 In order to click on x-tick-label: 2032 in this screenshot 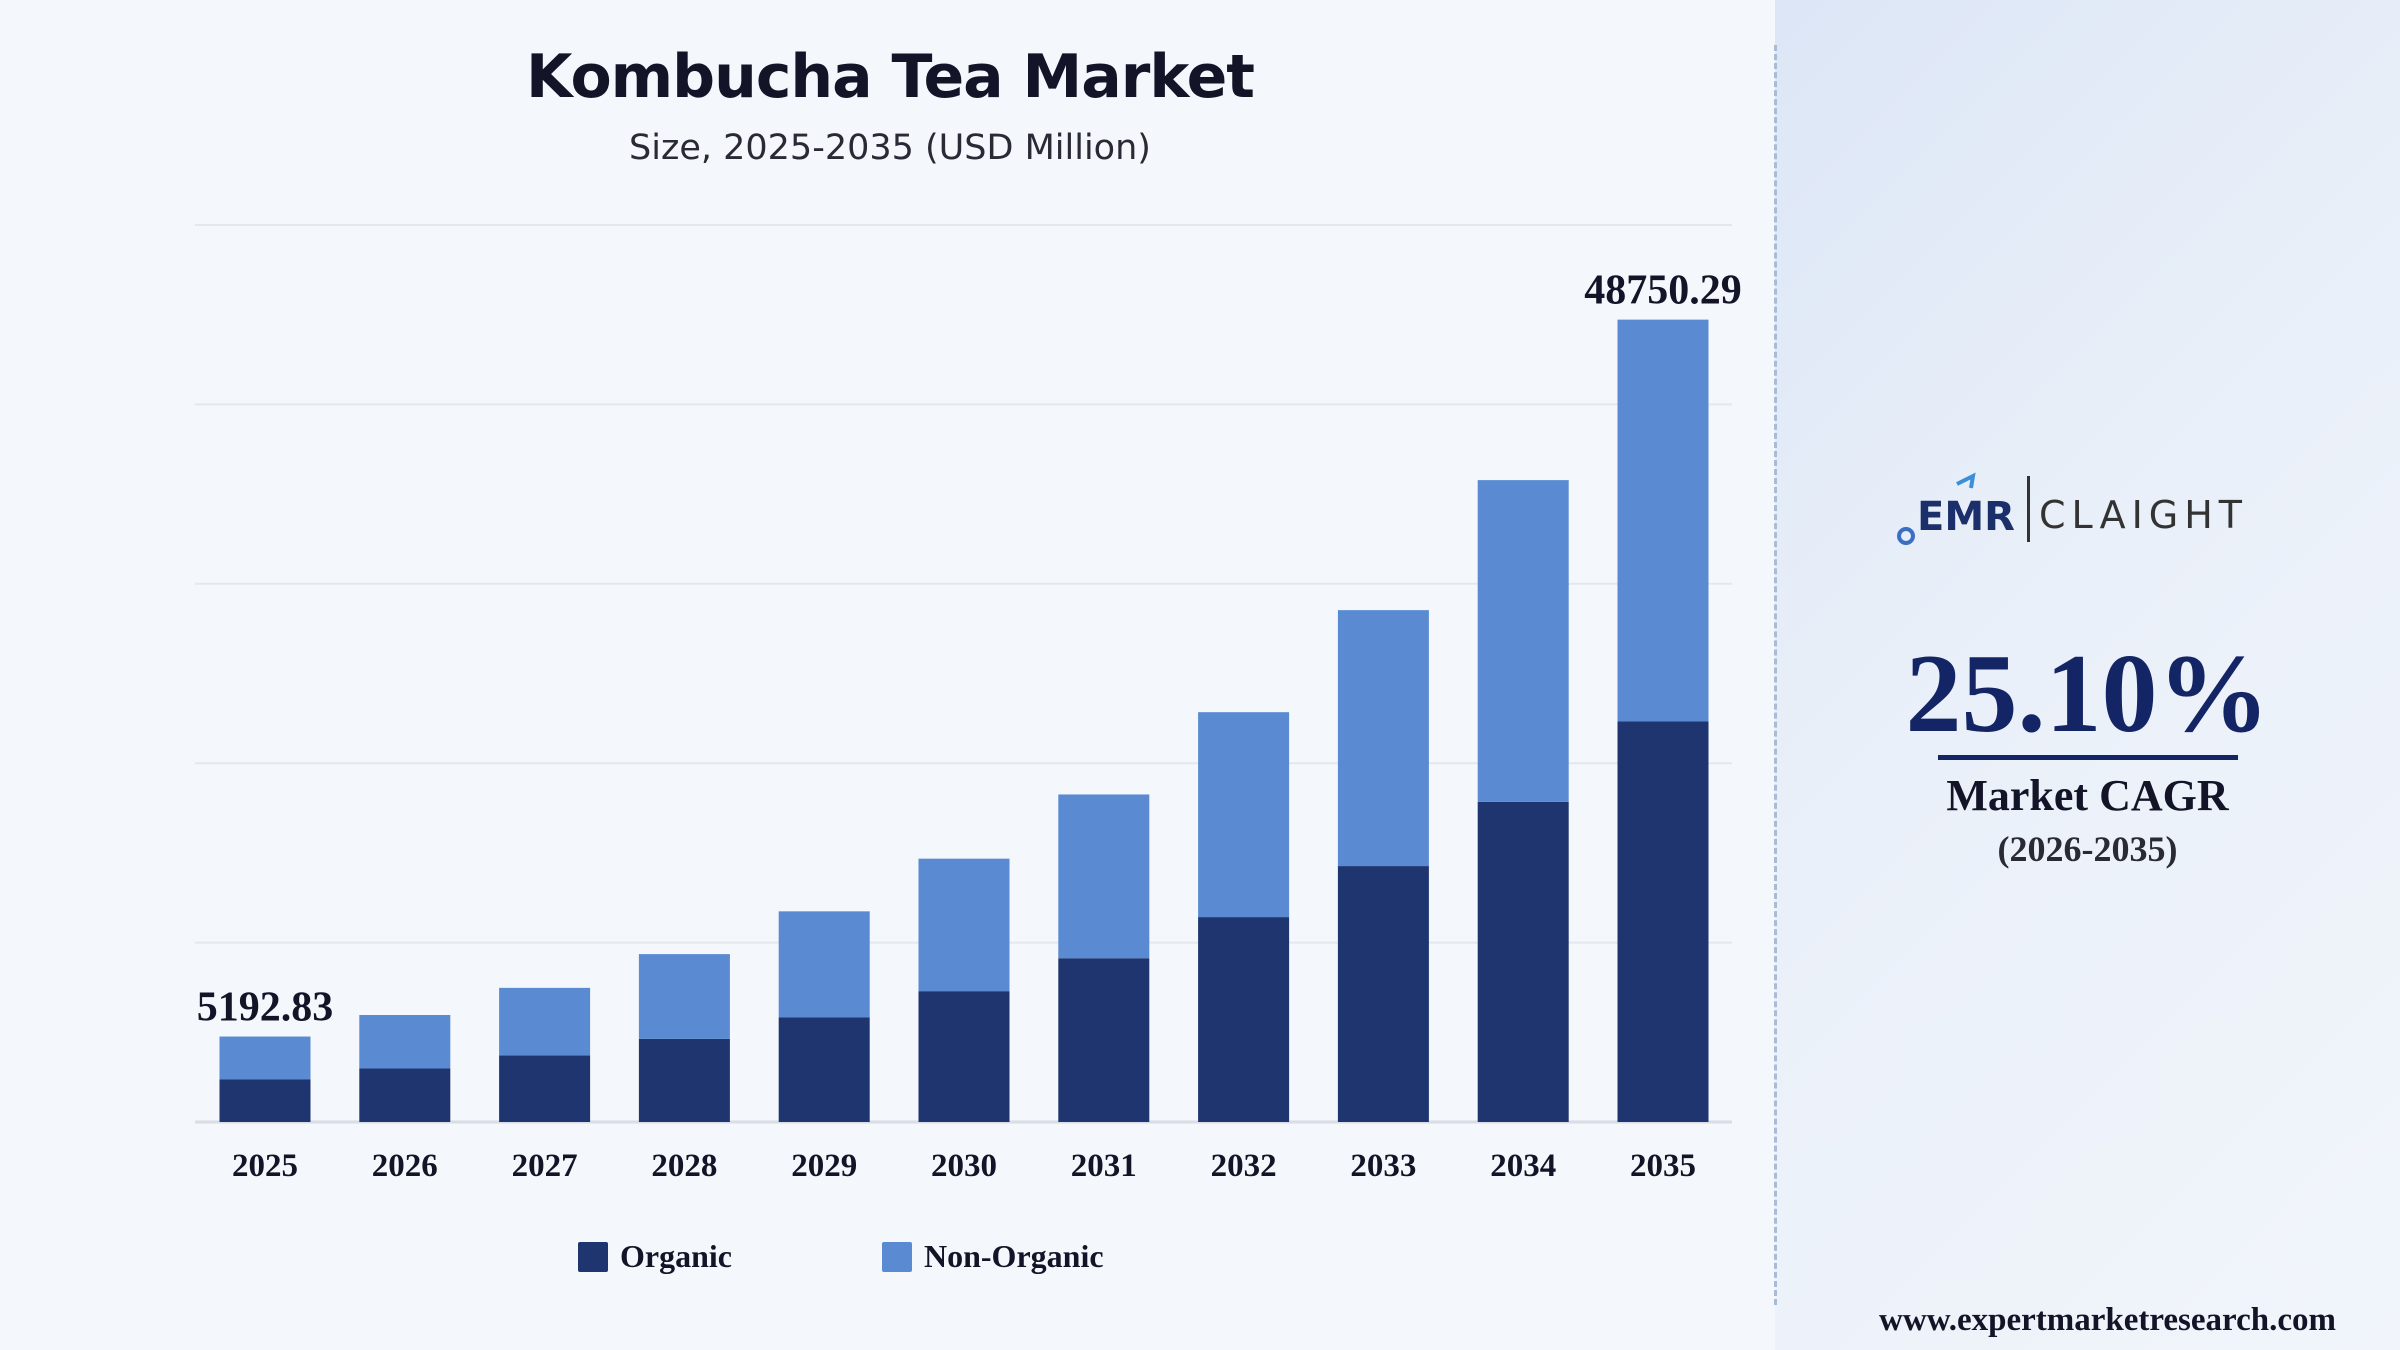, I will do `click(1244, 1166)`.